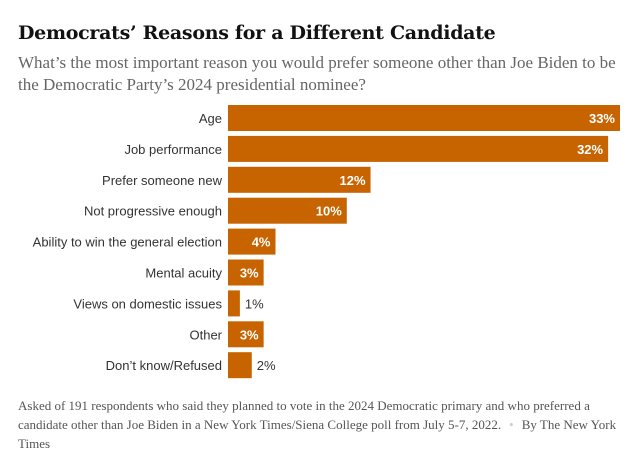  What do you see at coordinates (210, 118) in the screenshot?
I see `category-label: Age` at bounding box center [210, 118].